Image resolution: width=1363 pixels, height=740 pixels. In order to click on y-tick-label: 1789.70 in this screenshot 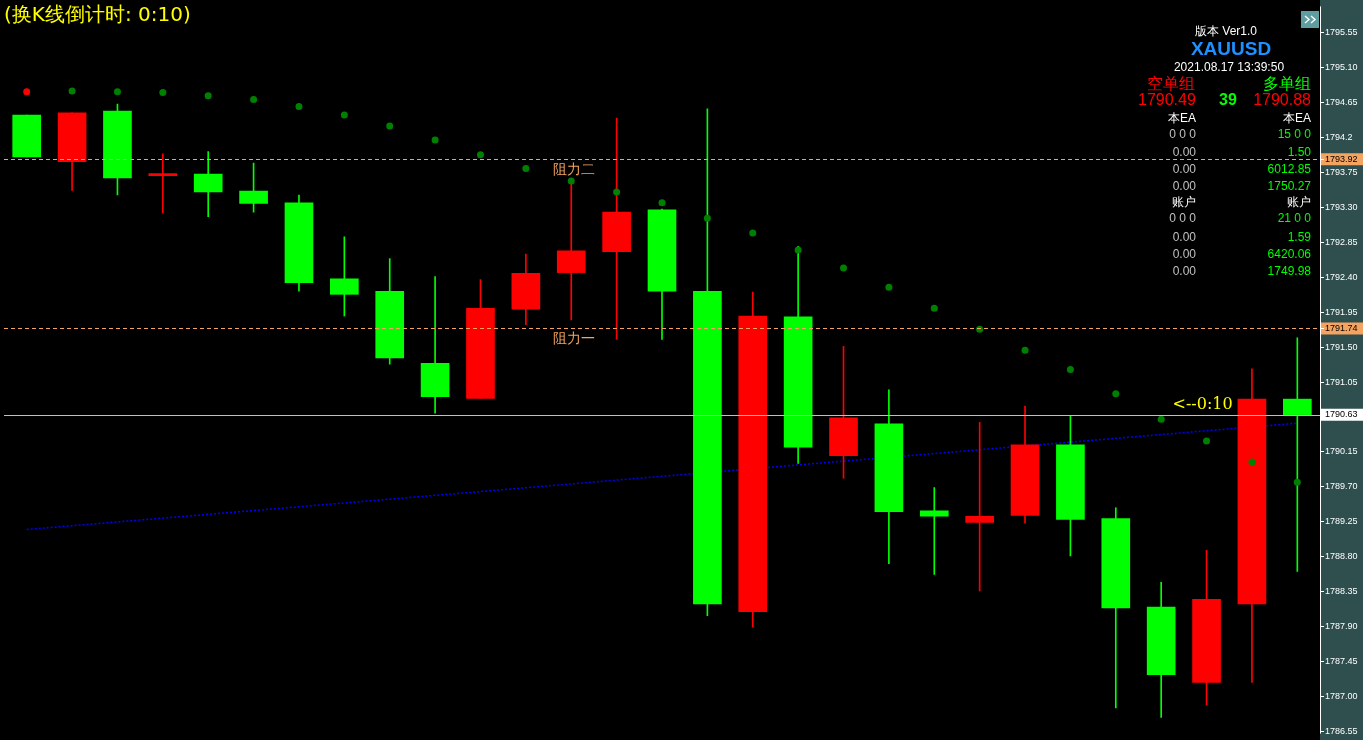, I will do `click(1341, 486)`.